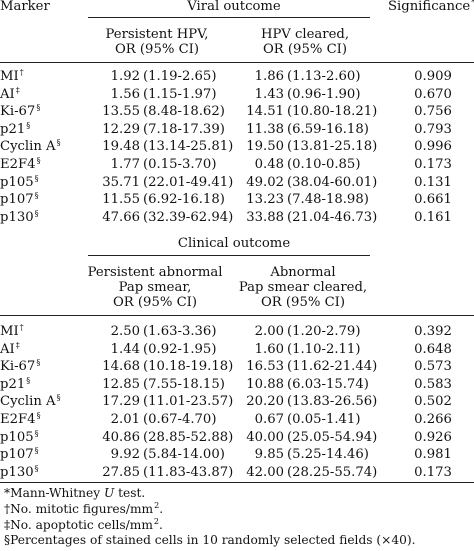 The image size is (474, 551). I want to click on ci-group1: (1.19-2.65), so click(180, 76).